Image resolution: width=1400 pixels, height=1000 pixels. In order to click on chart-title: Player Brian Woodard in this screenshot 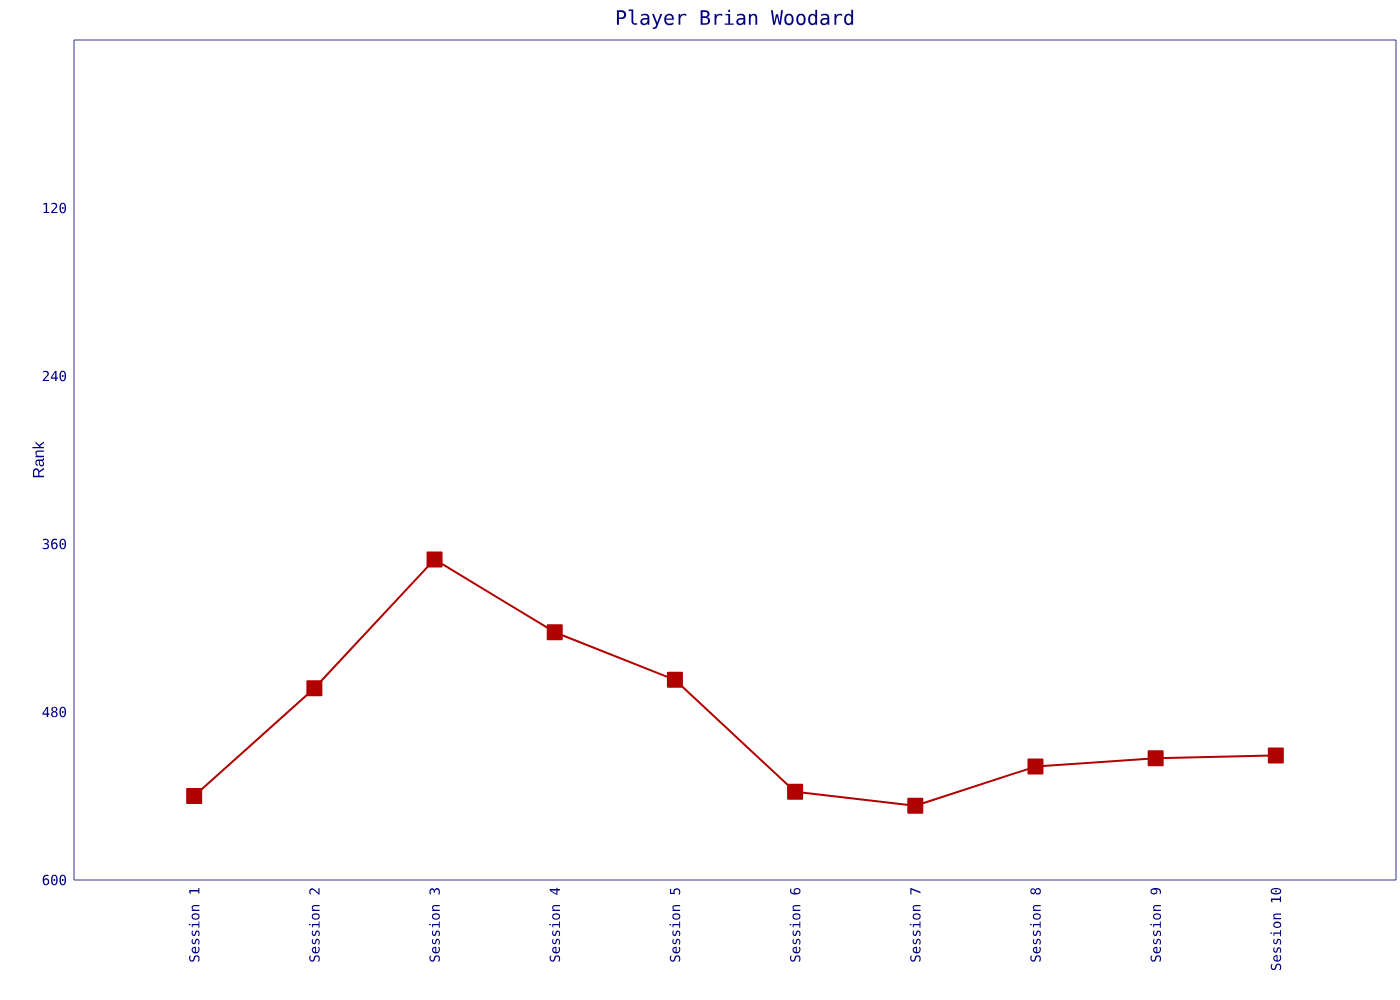, I will do `click(735, 19)`.